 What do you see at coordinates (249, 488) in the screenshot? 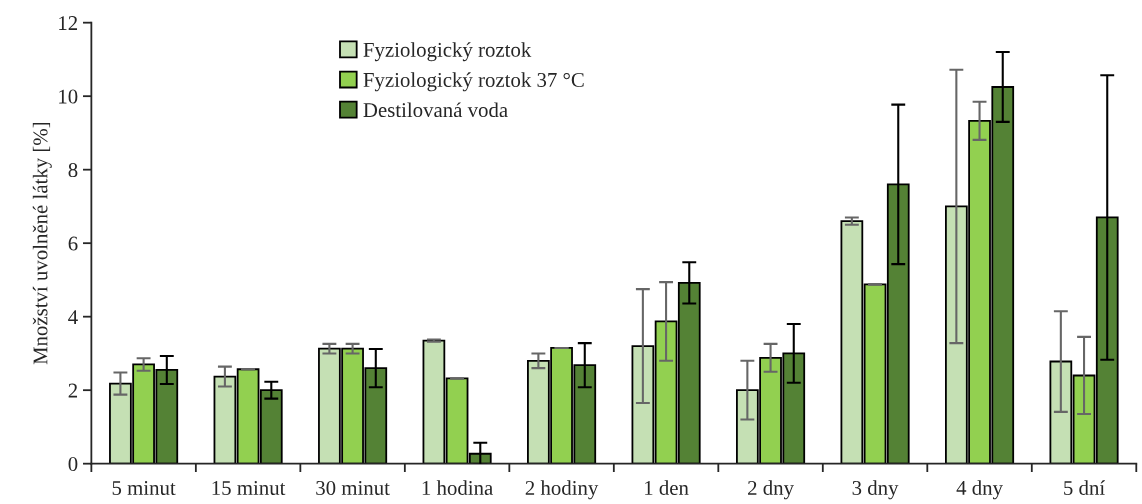
I see `x-tick-label: 15 minut` at bounding box center [249, 488].